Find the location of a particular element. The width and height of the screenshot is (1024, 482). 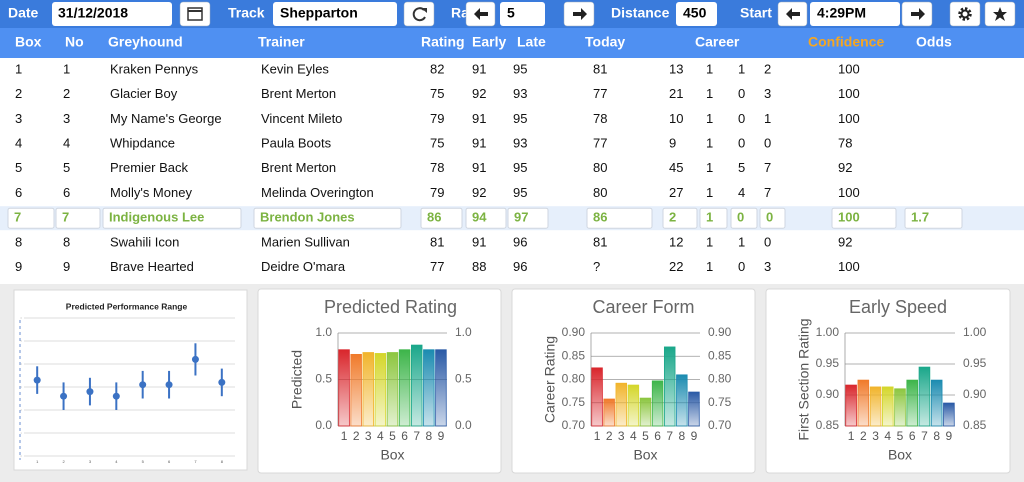

y2-tick-label: 1.00 is located at coordinates (975, 332).